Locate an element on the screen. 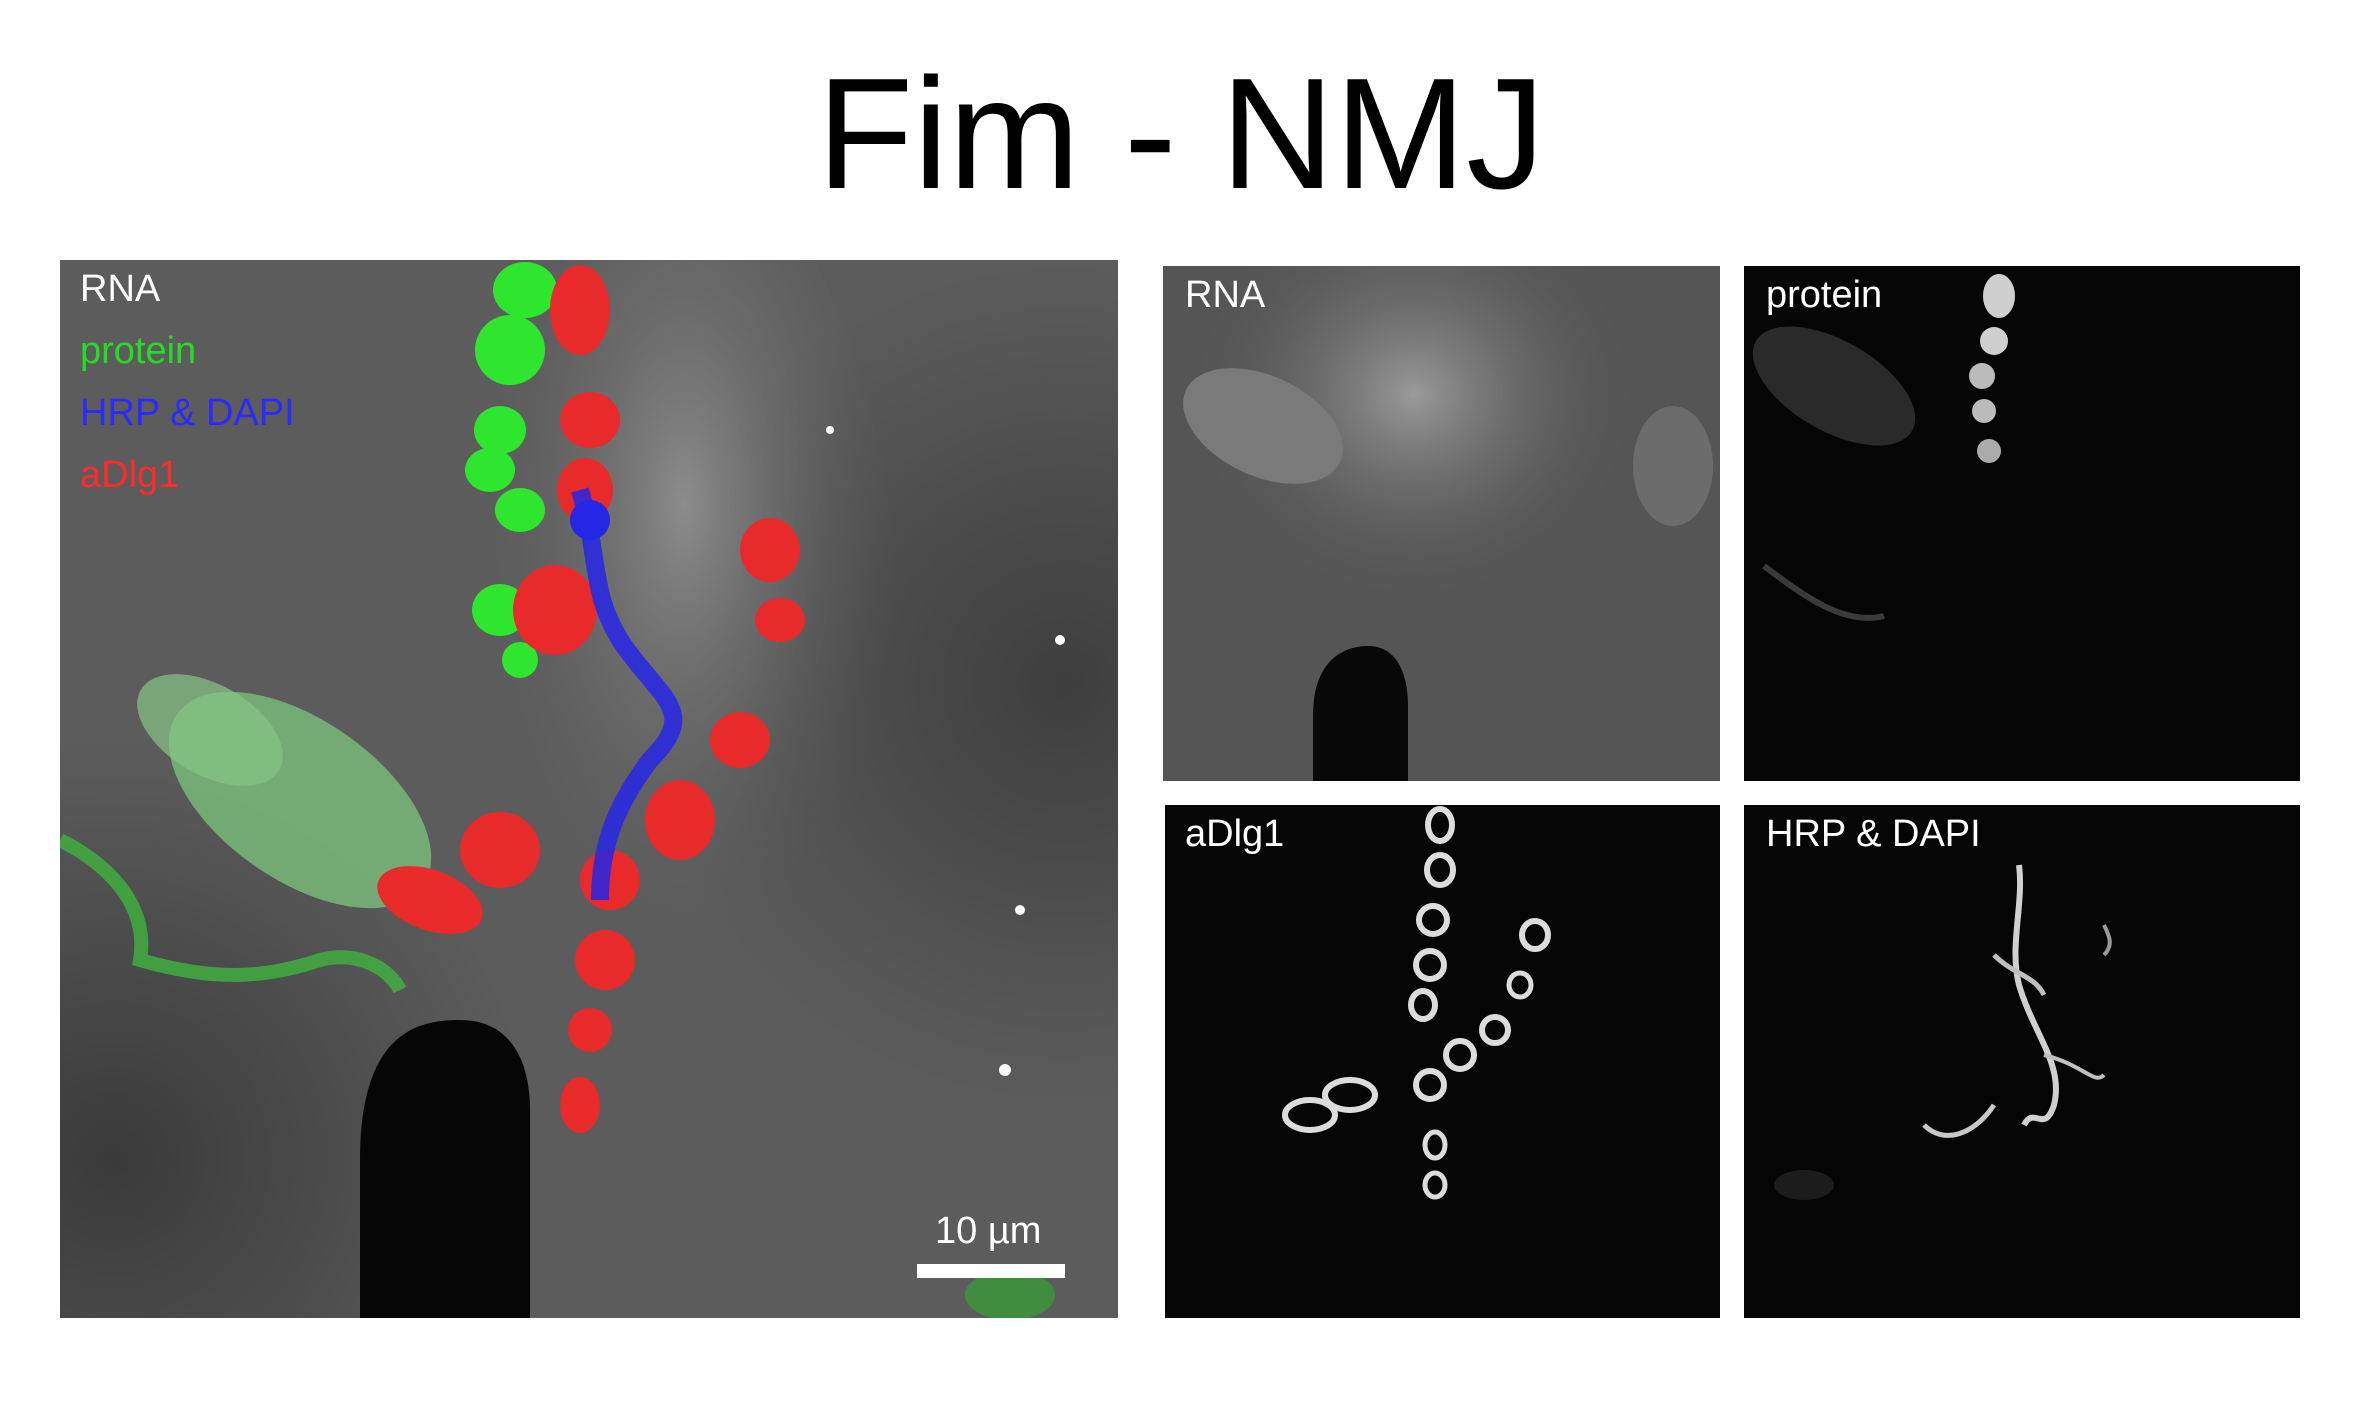 Image resolution: width=2362 pixels, height=1416 pixels. legend-hrp-dapi: HRP & DAPI is located at coordinates (187, 413).